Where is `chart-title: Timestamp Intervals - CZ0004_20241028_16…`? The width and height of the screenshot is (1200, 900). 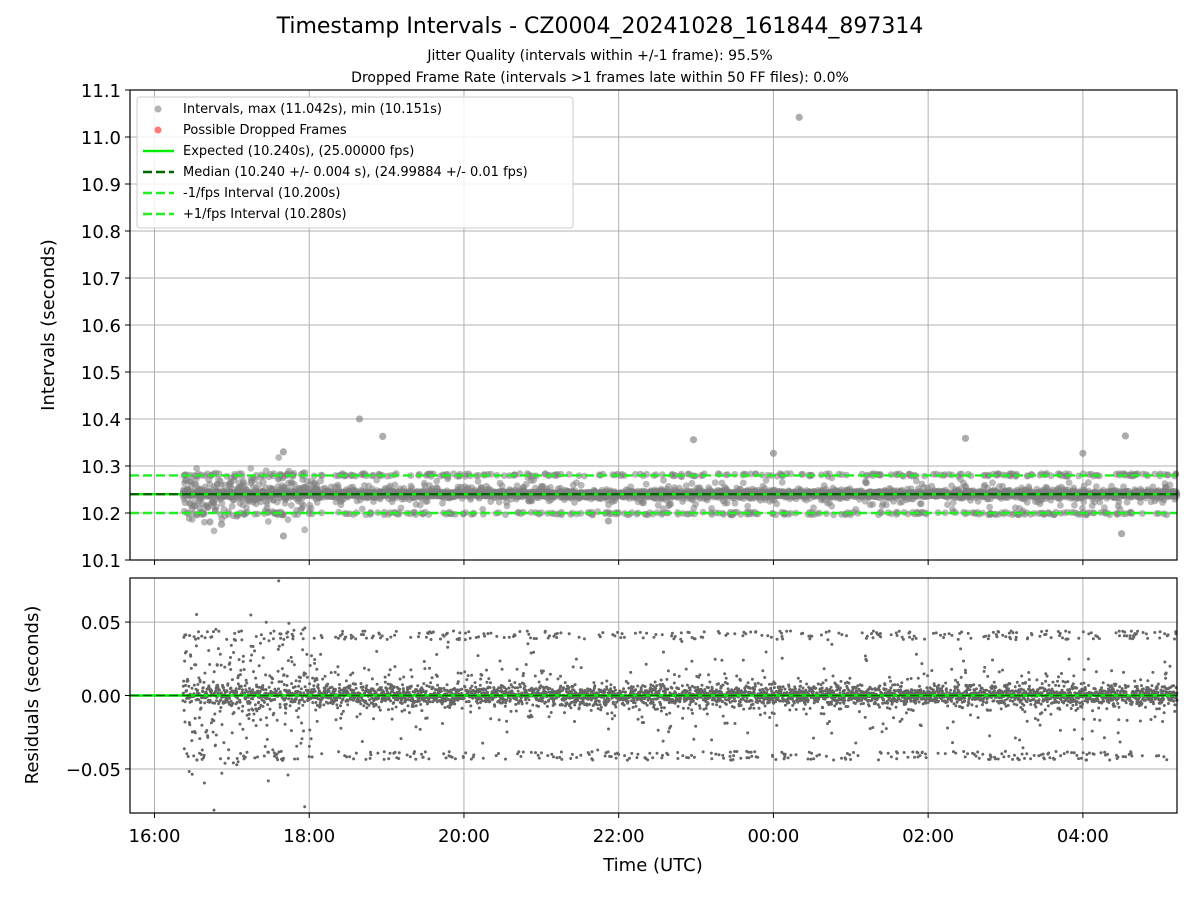 chart-title: Timestamp Intervals - CZ0004_20241028_16… is located at coordinates (600, 26).